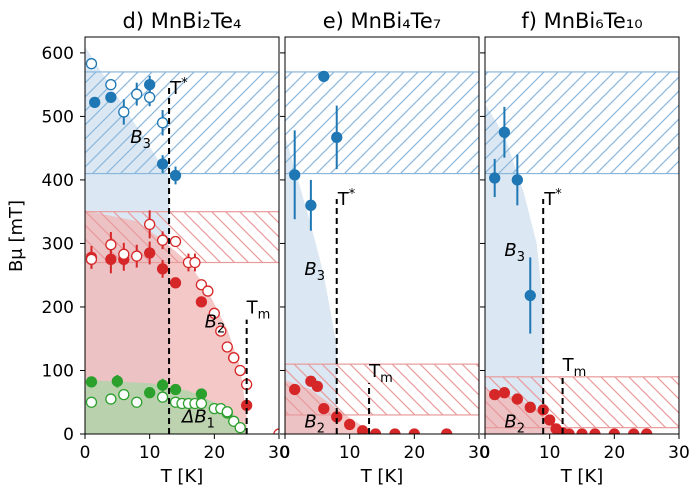 Image resolution: width=700 pixels, height=490 pixels. What do you see at coordinates (58, 181) in the screenshot?
I see `y-tick-label: 400` at bounding box center [58, 181].